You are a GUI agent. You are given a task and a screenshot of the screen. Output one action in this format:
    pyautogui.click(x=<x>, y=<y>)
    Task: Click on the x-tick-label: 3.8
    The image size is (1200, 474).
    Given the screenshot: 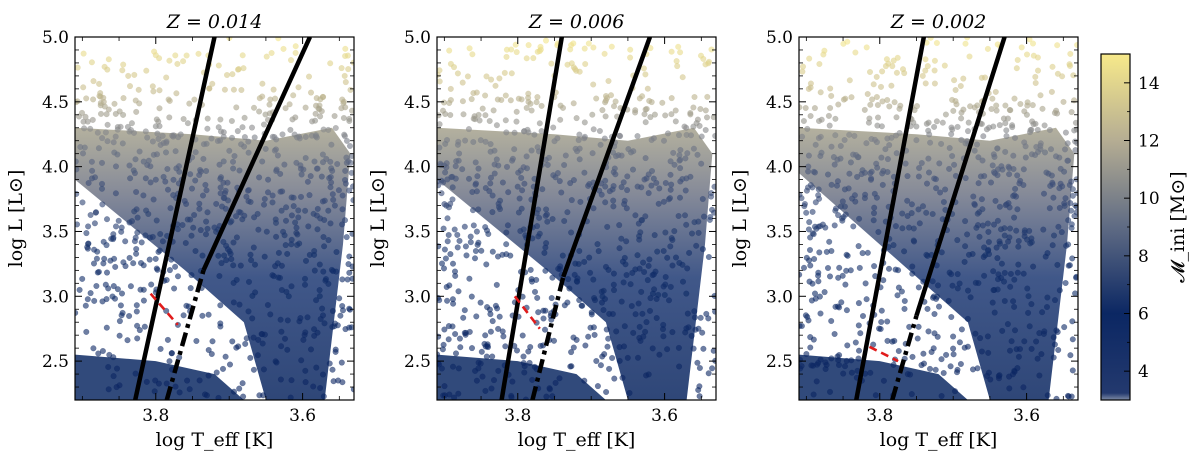 What is the action you would take?
    pyautogui.click(x=517, y=416)
    